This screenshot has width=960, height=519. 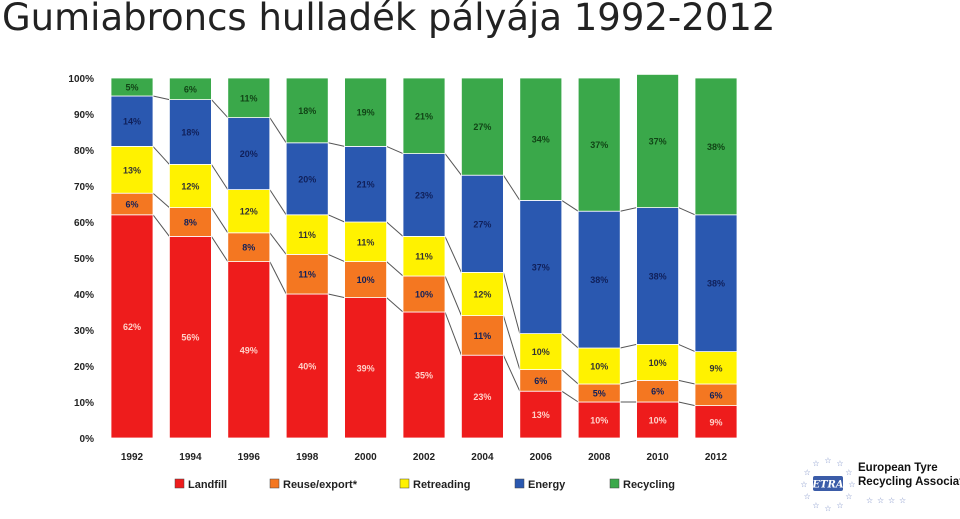 I want to click on y-tick-label: 100%, so click(x=81, y=79).